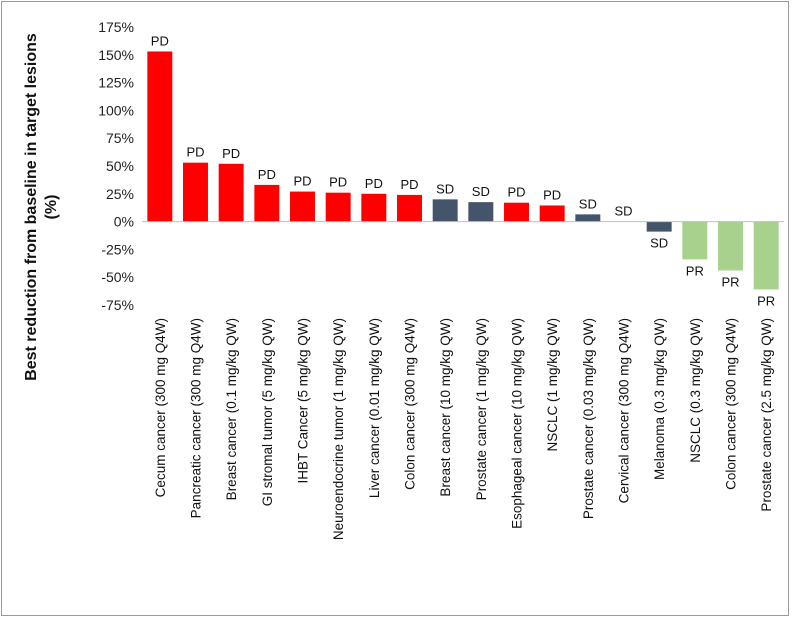 The image size is (792, 620). I want to click on category-label: Prostate cancer (2.5 mg/kg QW), so click(766, 415).